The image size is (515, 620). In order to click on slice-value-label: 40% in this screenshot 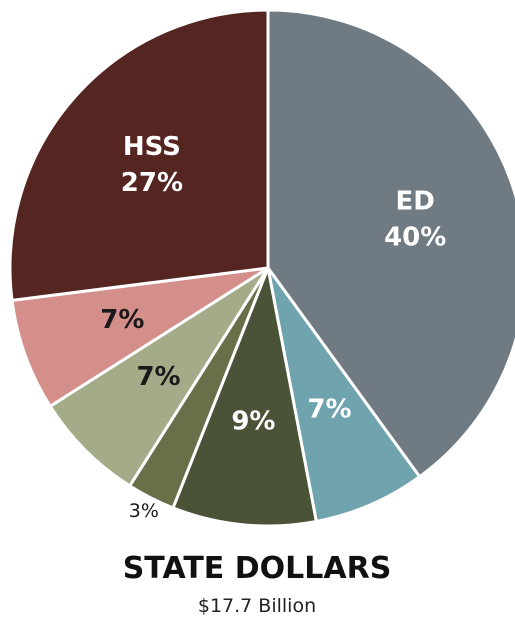, I will do `click(415, 238)`.